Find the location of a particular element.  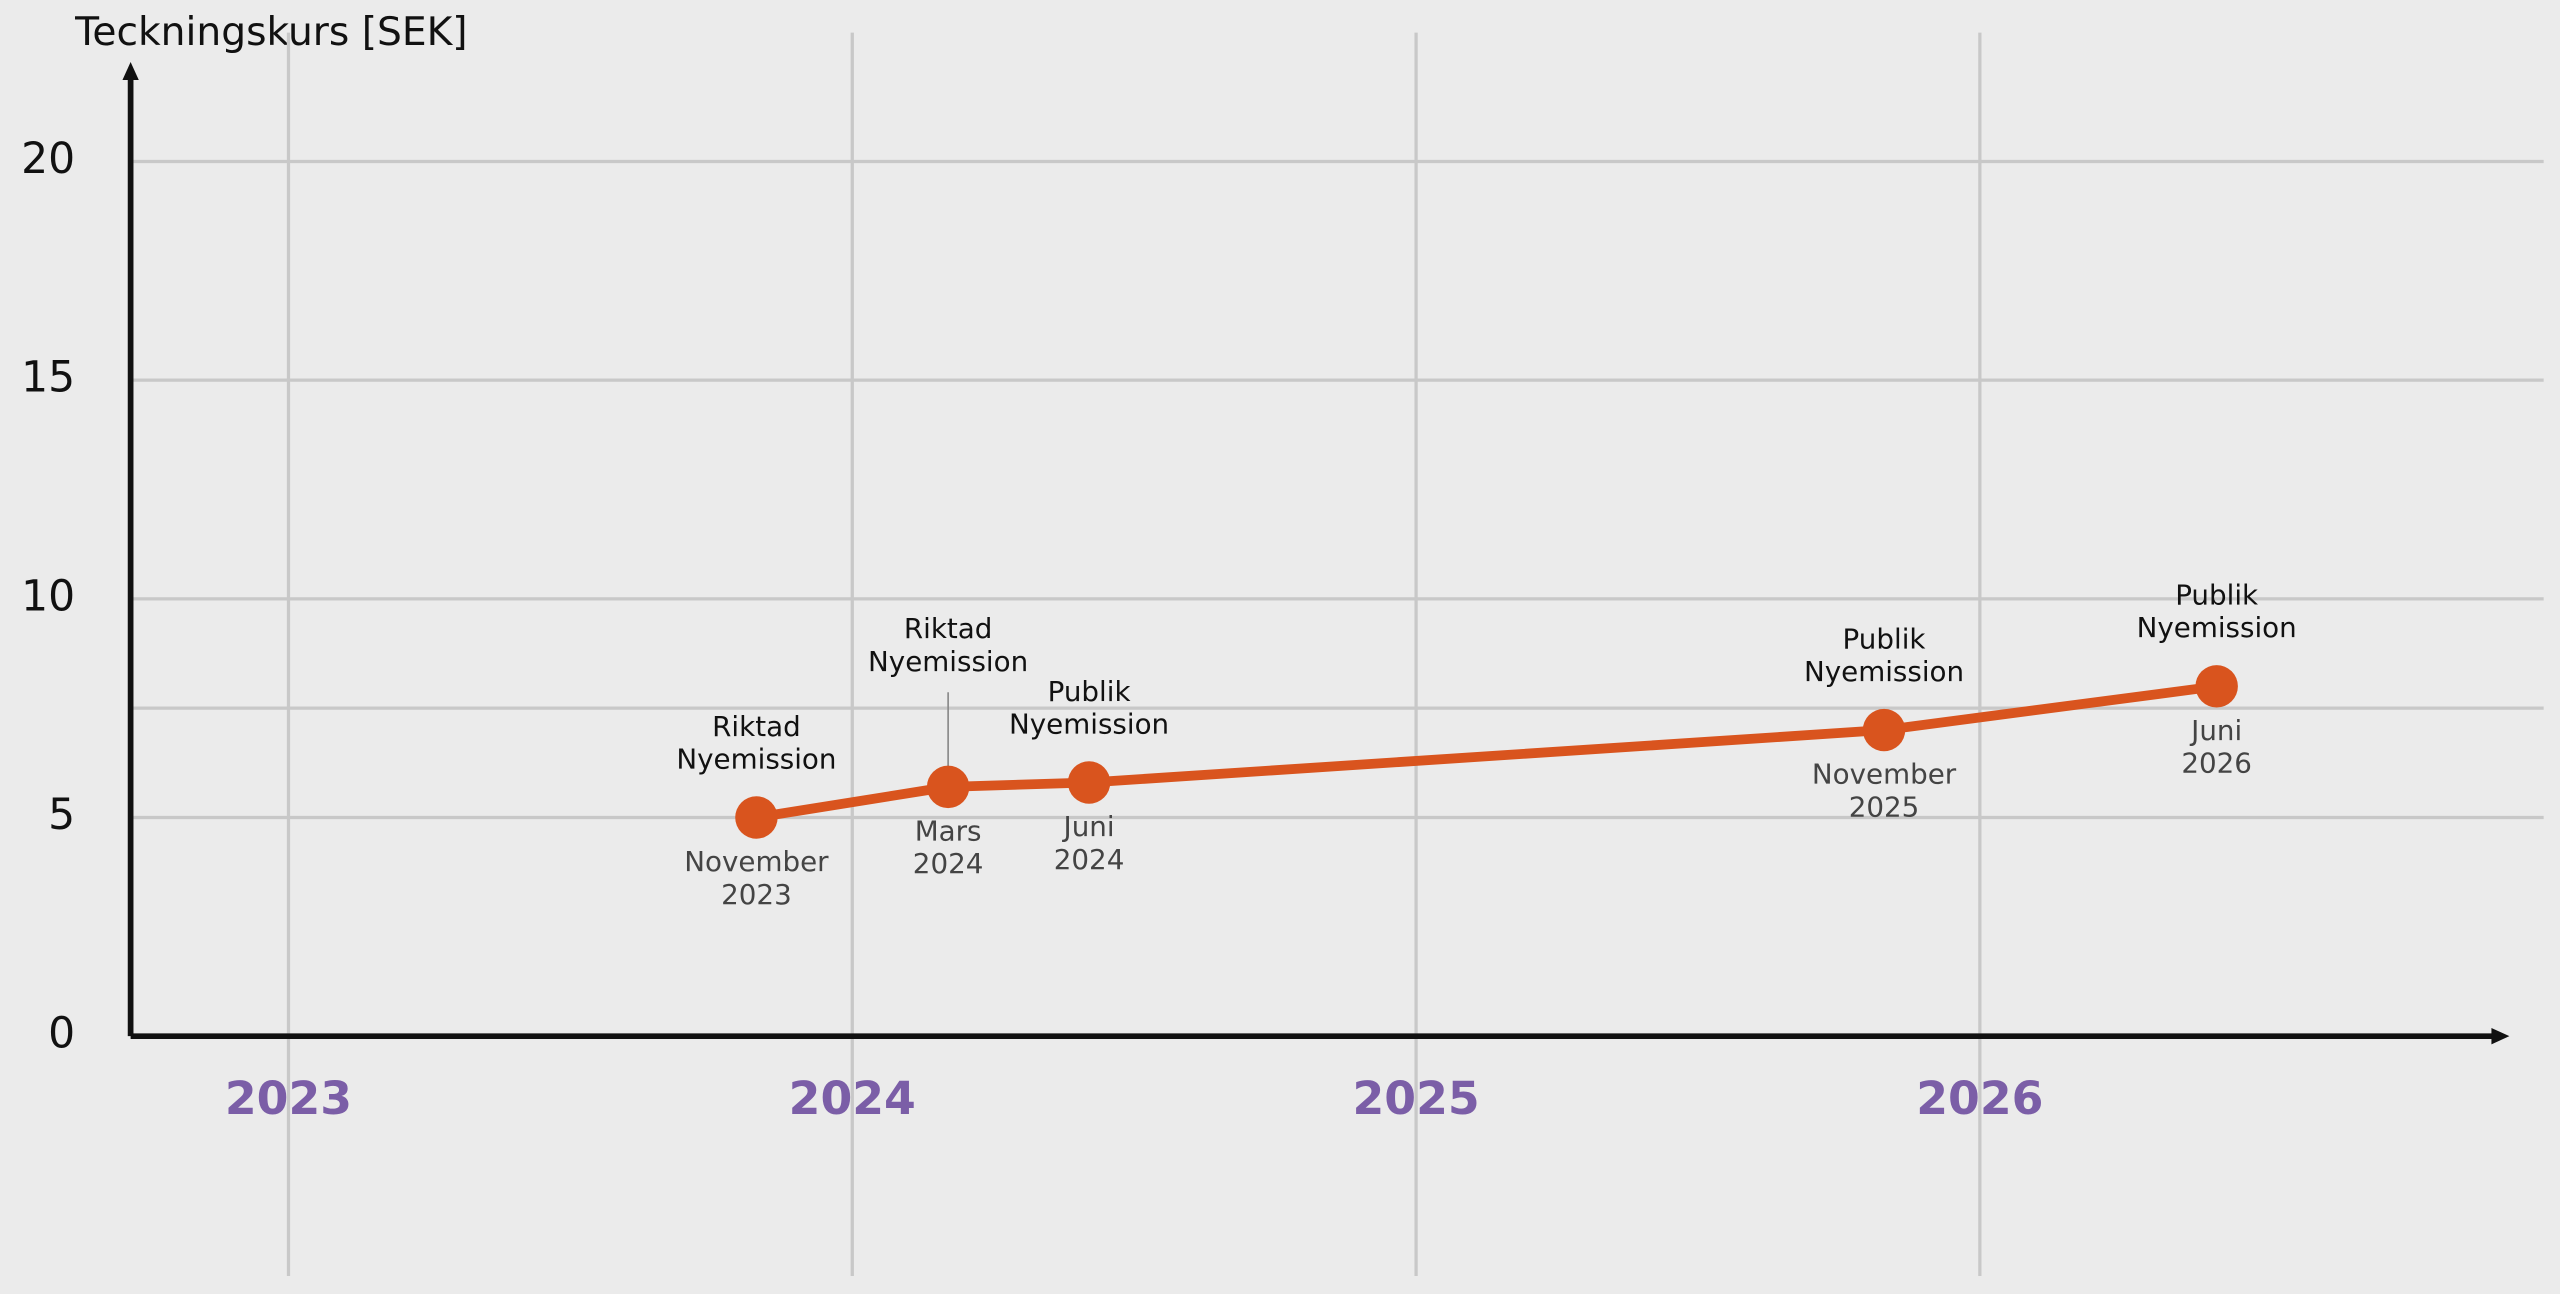

y-tick-label: 20 is located at coordinates (48, 159).